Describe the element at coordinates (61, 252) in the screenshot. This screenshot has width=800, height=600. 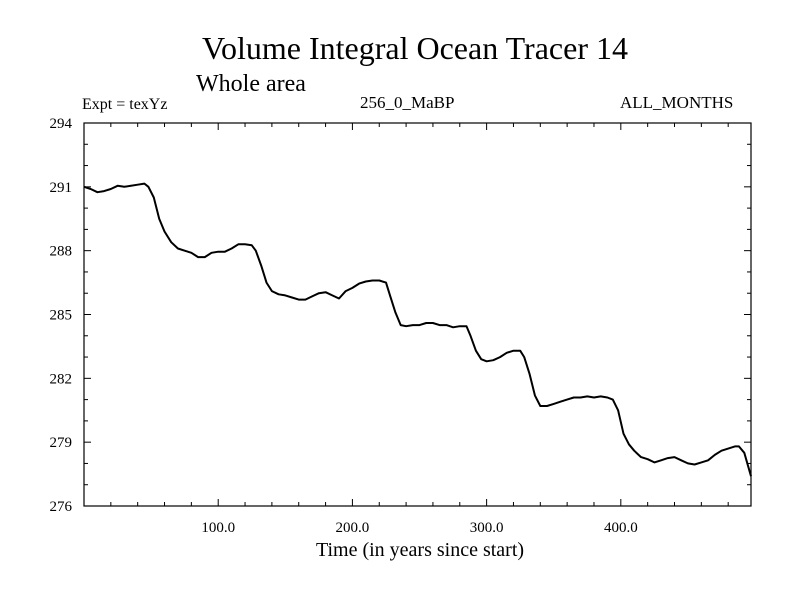
I see `y-tick-label: 288` at that location.